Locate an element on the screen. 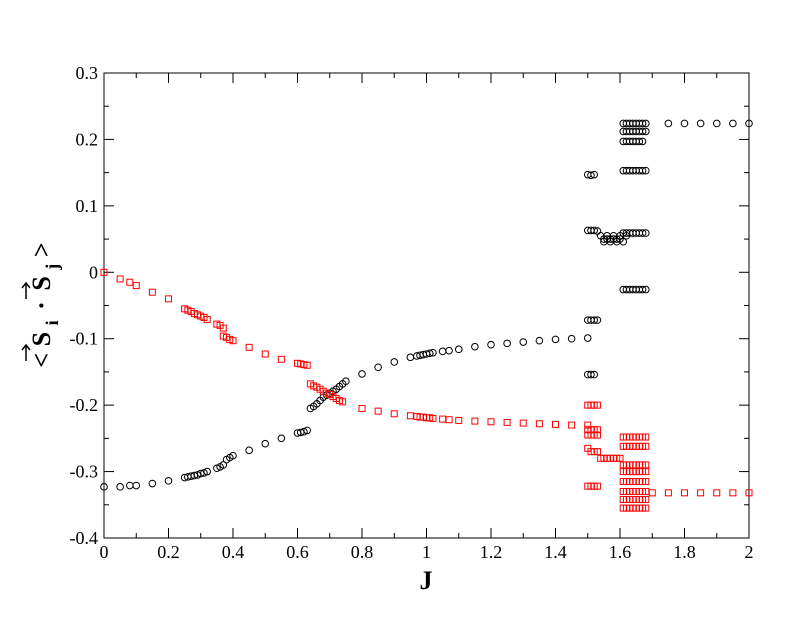  y-axis-title-close: > is located at coordinates (41, 249).